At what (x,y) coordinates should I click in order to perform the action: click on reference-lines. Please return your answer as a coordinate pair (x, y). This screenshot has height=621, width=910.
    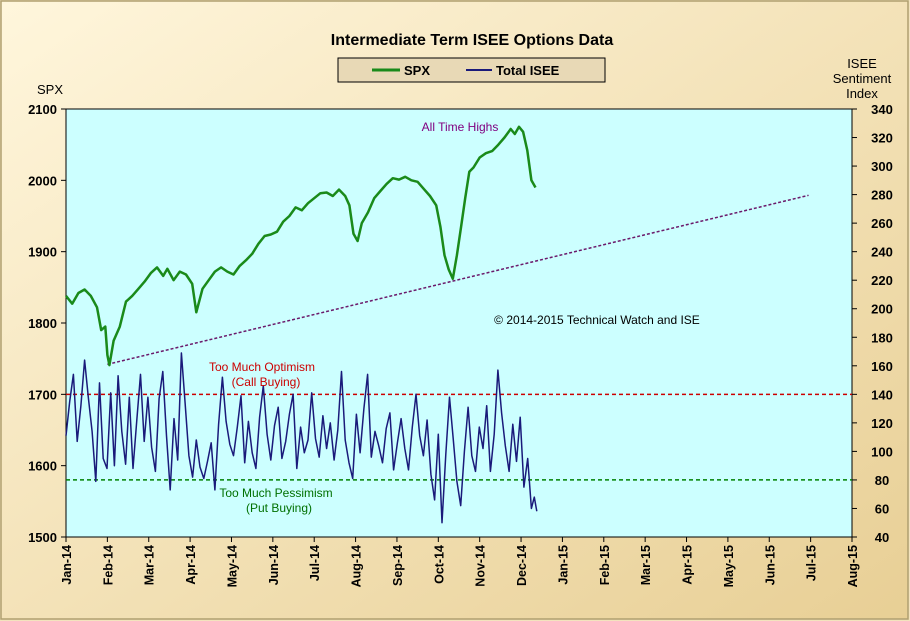
    Looking at the image, I should click on (459, 437).